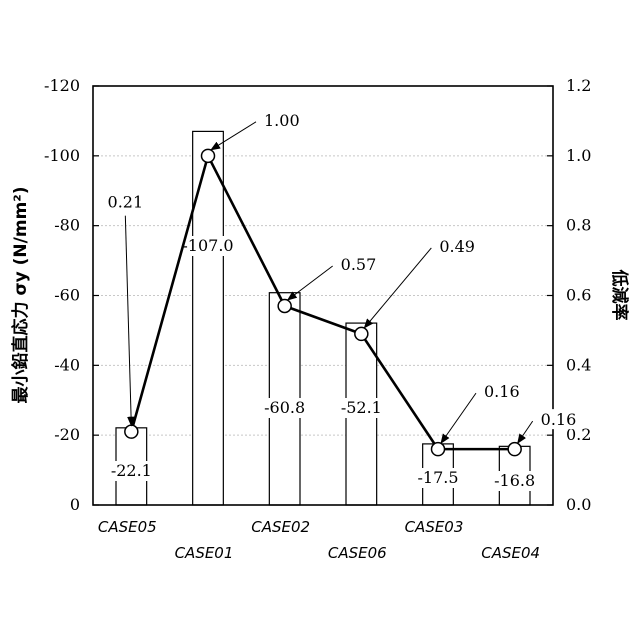  I want to click on bar-data-label: -52.1, so click(361, 407).